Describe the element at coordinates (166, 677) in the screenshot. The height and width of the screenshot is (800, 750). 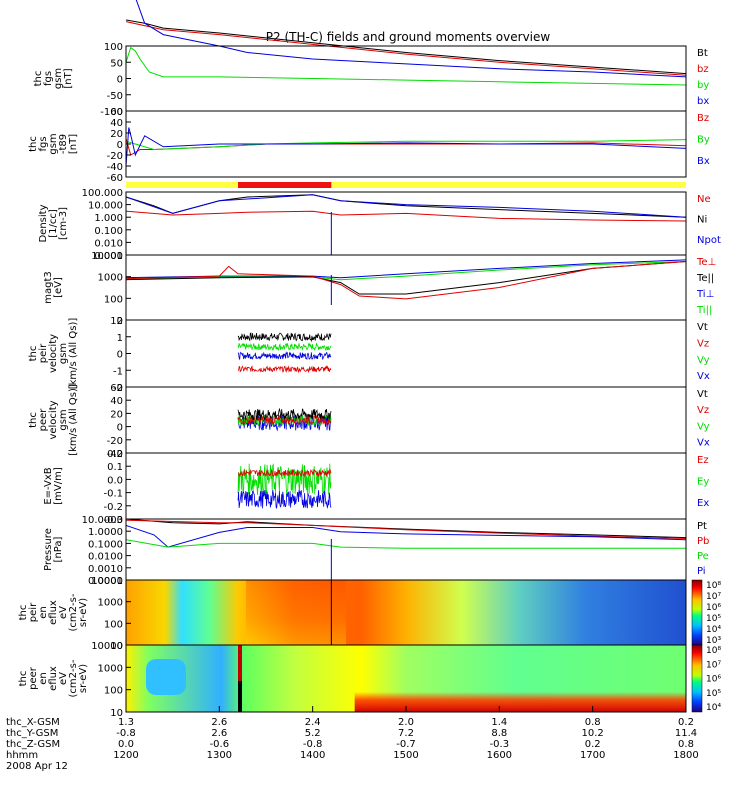
I see `peer-spectrogram-blob` at that location.